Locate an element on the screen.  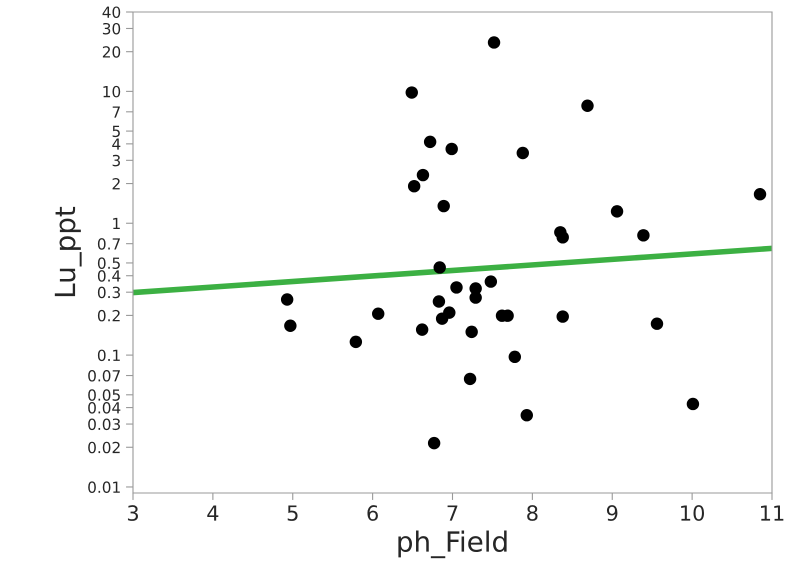
x-tick-label: 10 is located at coordinates (692, 513).